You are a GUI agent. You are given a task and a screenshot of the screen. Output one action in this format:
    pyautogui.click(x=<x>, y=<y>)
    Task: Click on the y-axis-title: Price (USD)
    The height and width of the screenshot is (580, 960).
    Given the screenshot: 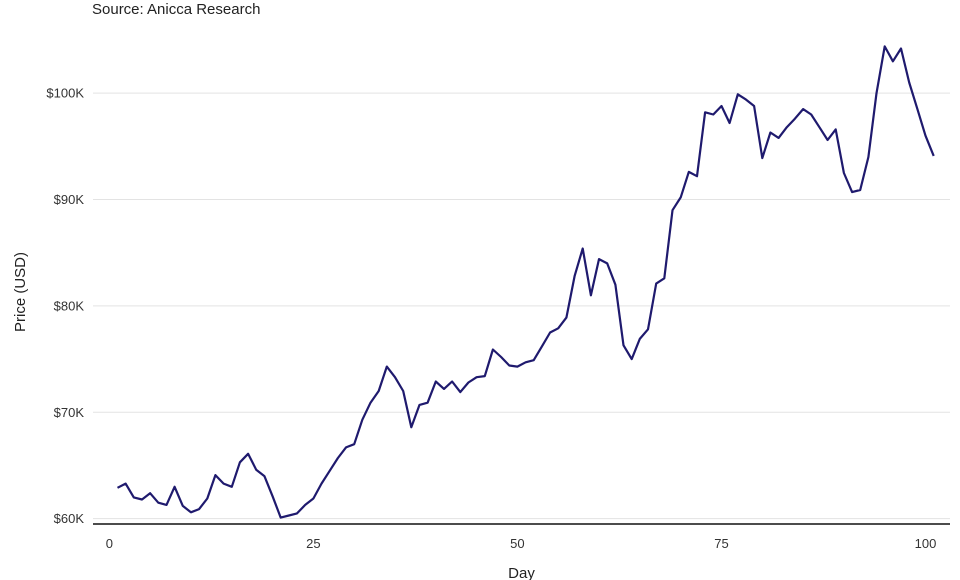 What is the action you would take?
    pyautogui.click(x=20, y=292)
    